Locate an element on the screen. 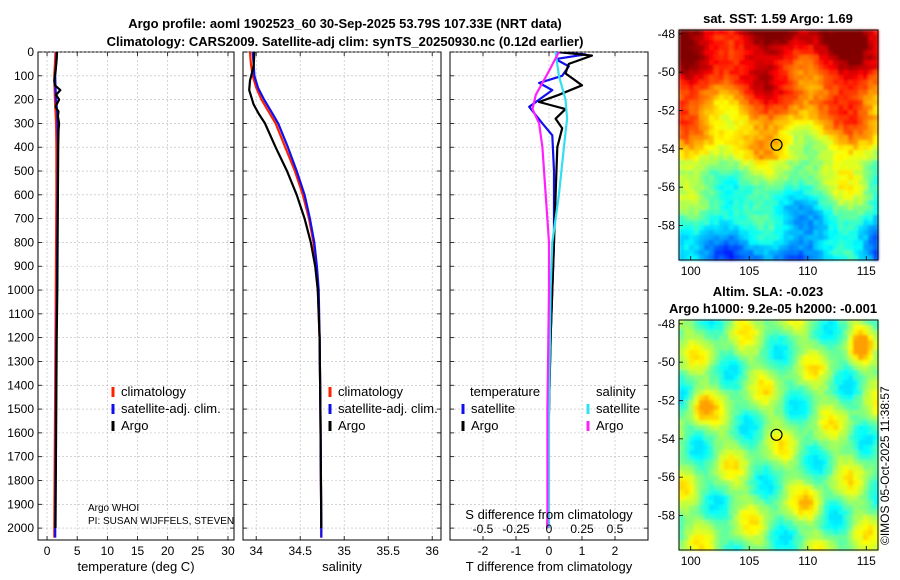 The width and height of the screenshot is (900, 580). y-tick-label: 800 is located at coordinates (24, 242).